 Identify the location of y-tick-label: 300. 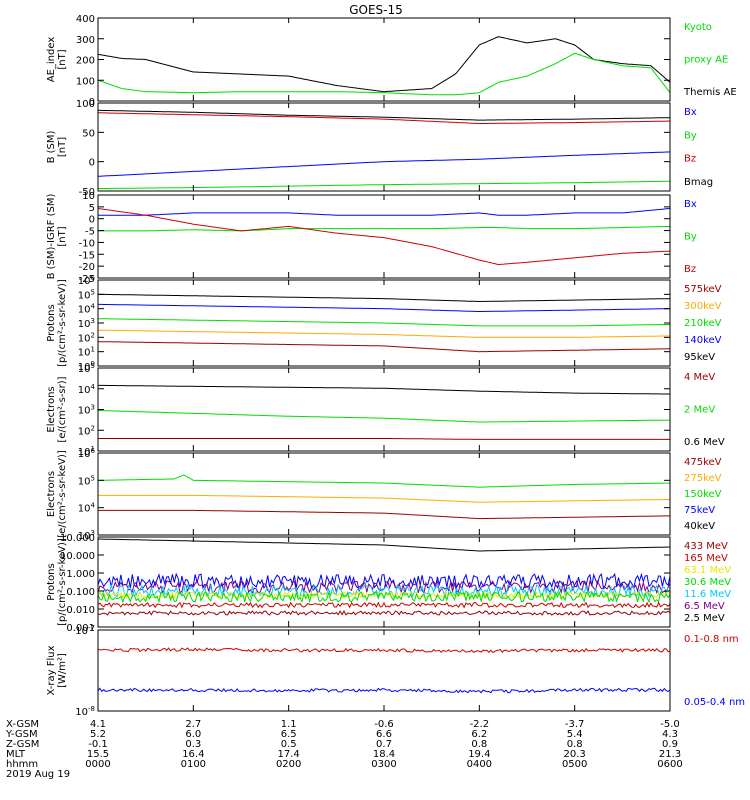
(85, 40).